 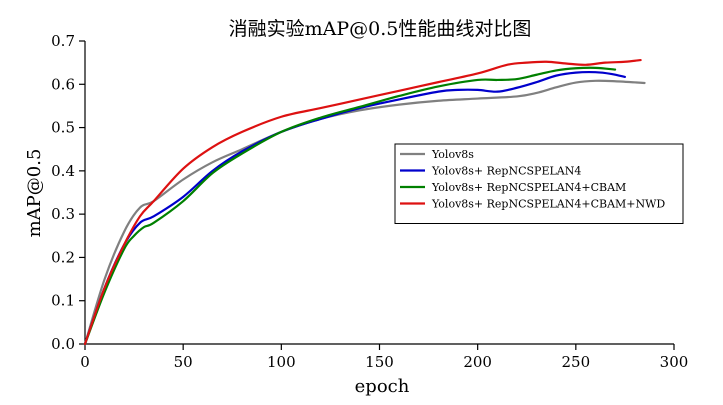 What do you see at coordinates (452, 154) in the screenshot?
I see `legend-entry: Yolov8s` at bounding box center [452, 154].